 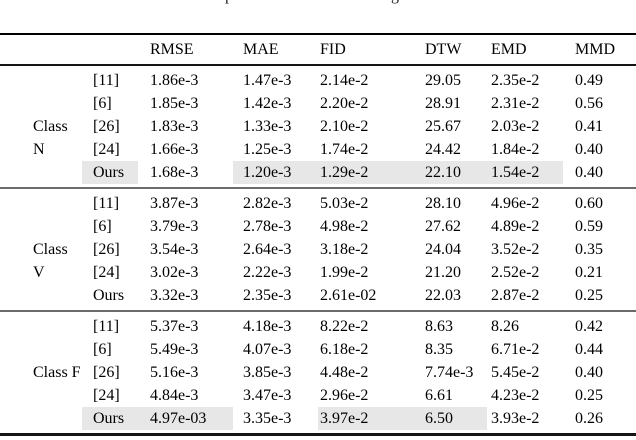 What do you see at coordinates (333, 49) in the screenshot?
I see `header-cell-fid: FID` at bounding box center [333, 49].